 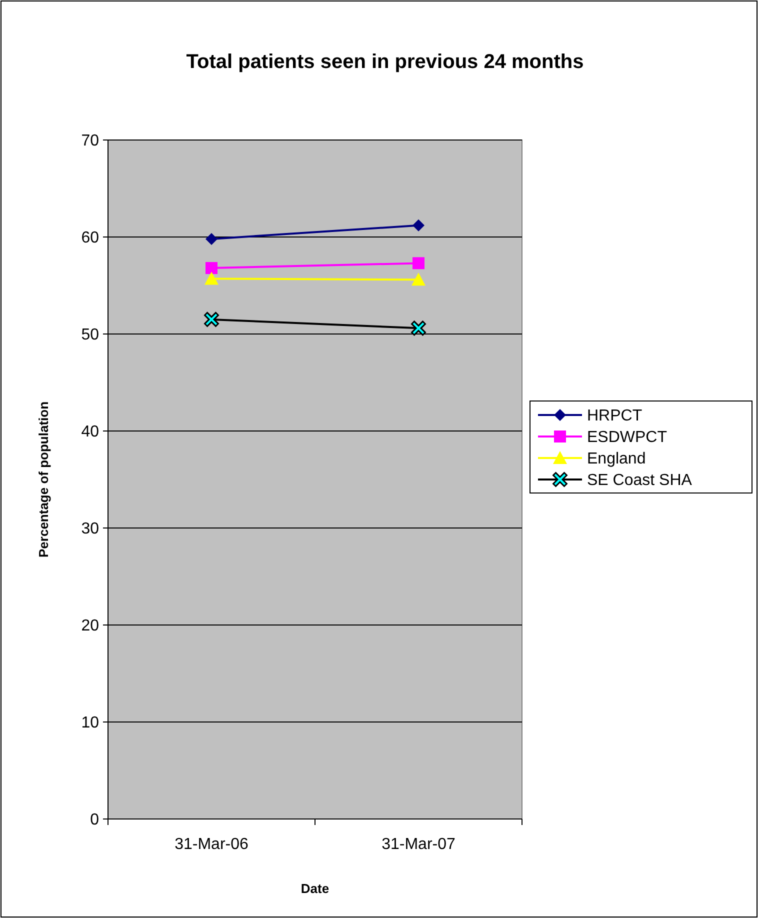 What do you see at coordinates (90, 238) in the screenshot?
I see `y-tick-label: 60` at bounding box center [90, 238].